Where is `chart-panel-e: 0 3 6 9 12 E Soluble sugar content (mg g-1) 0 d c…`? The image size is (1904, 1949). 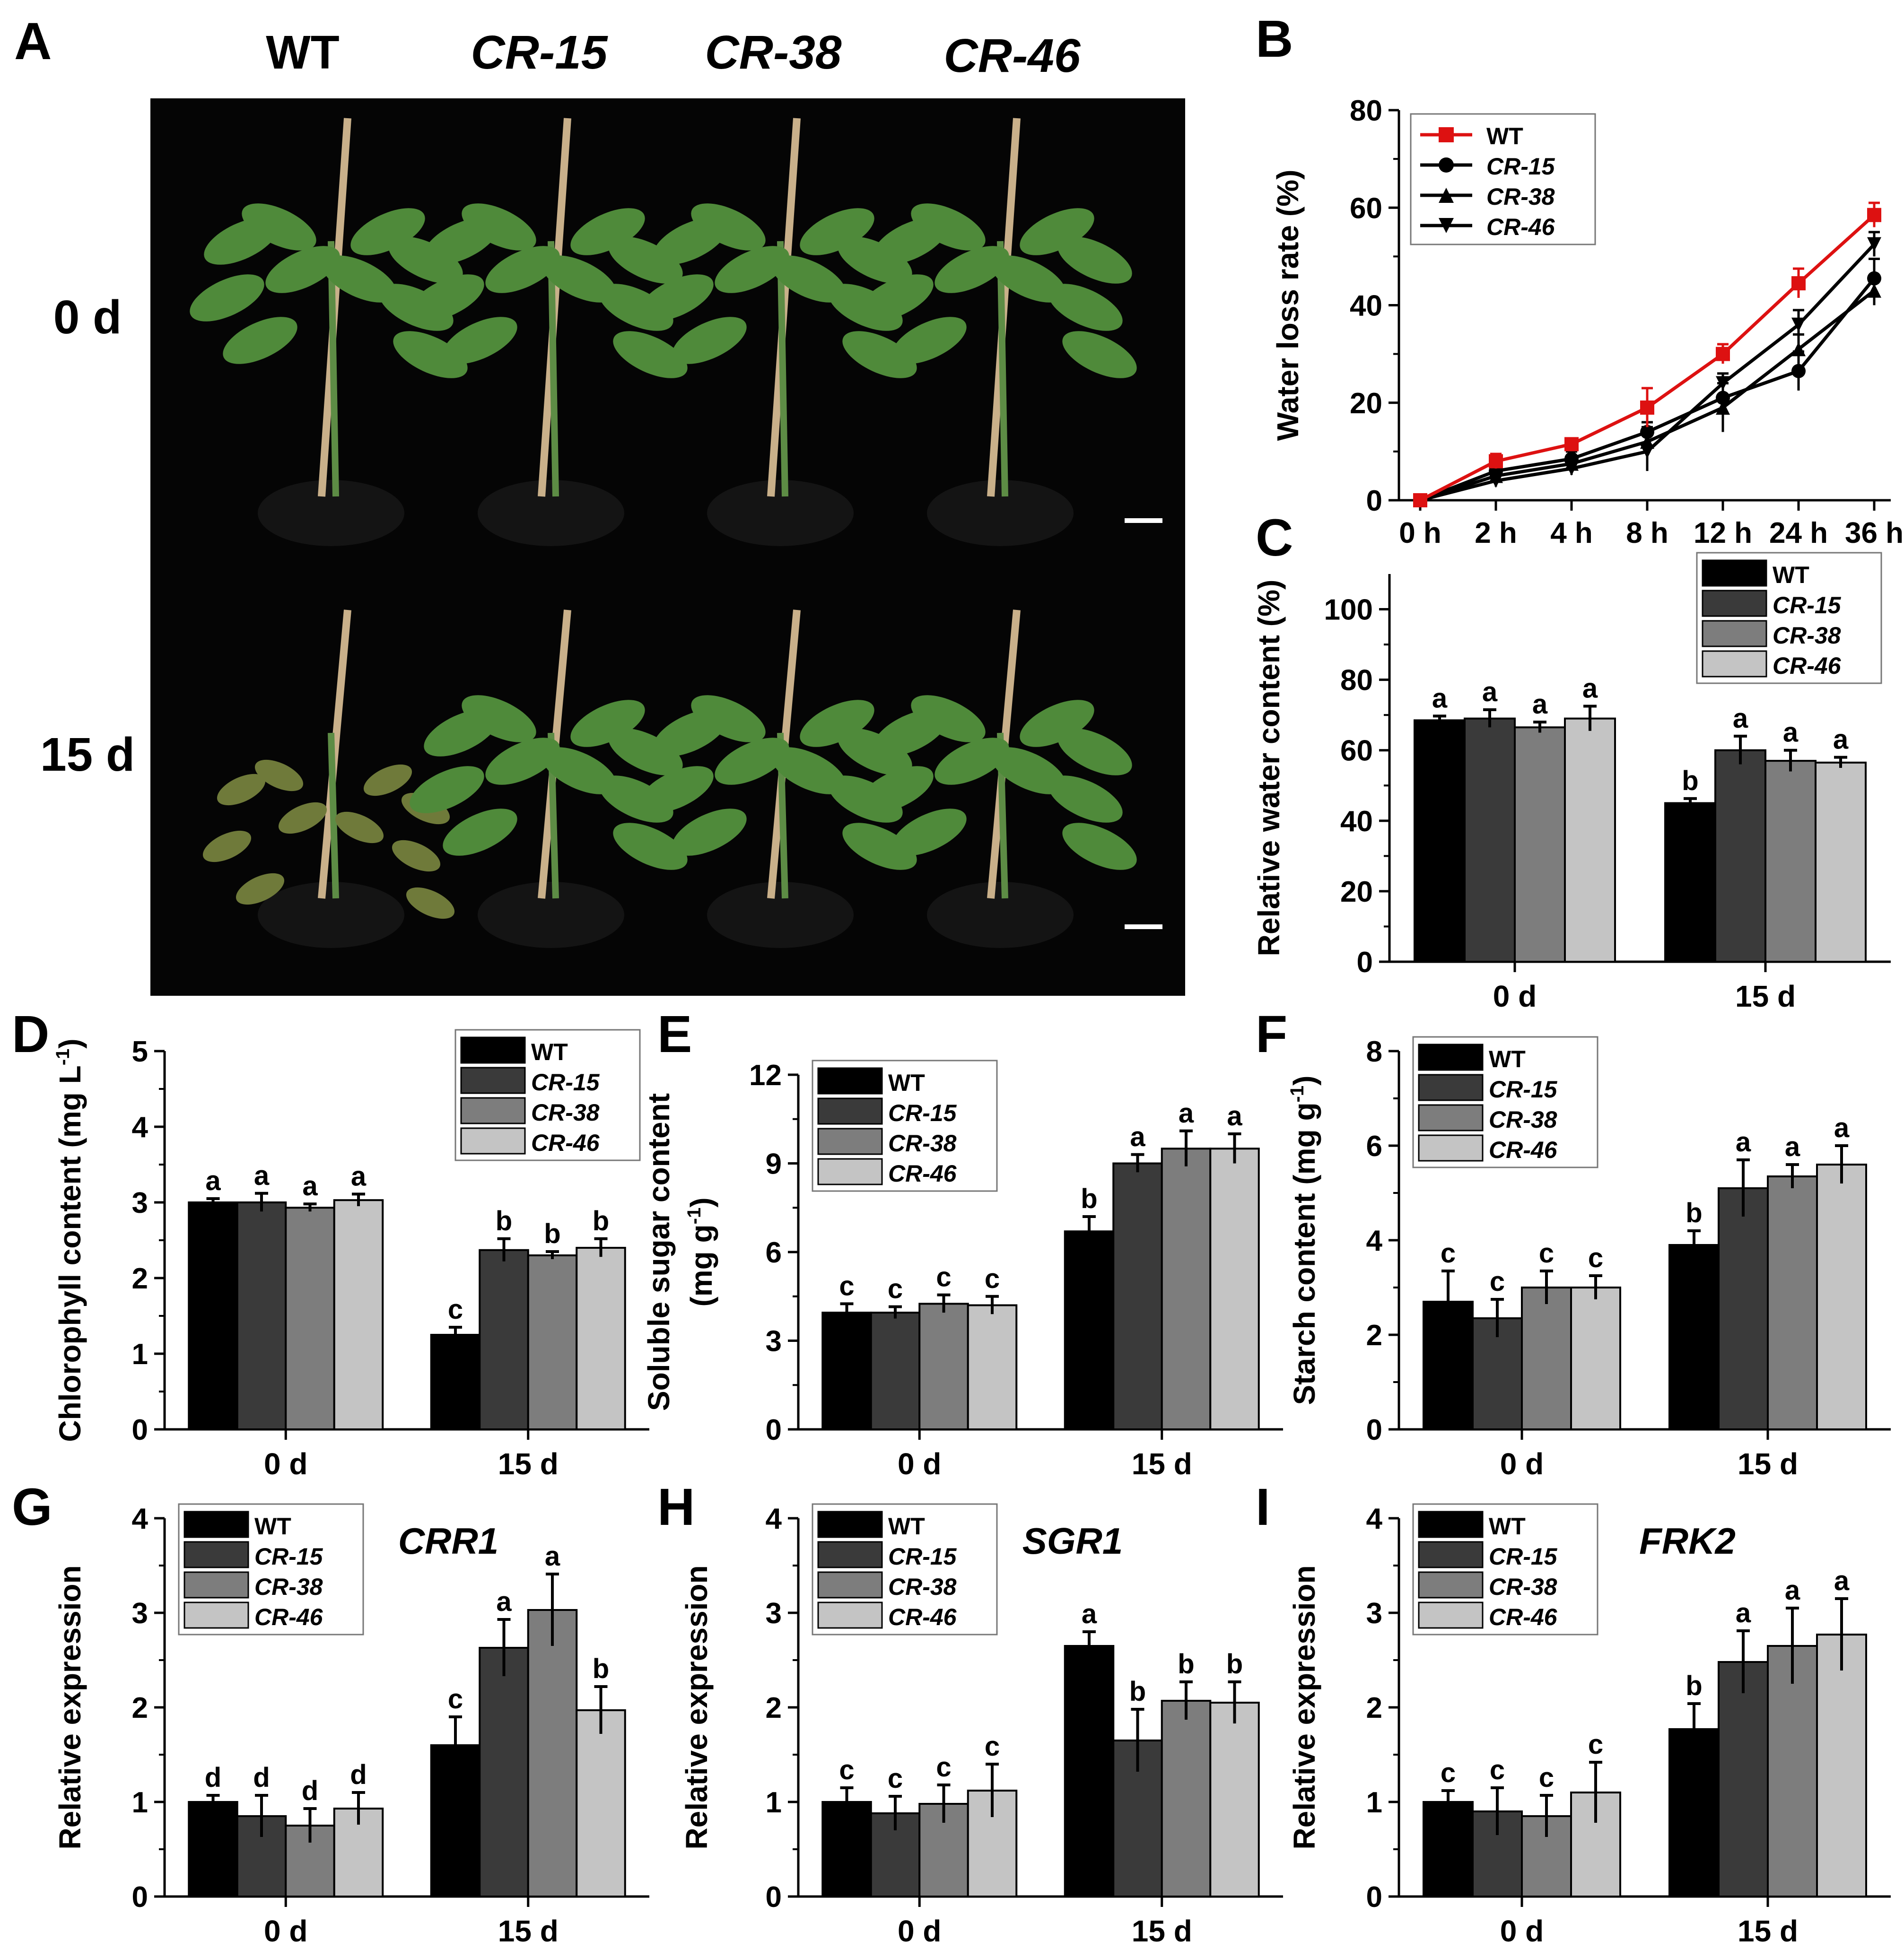 chart-panel-e: 0 3 6 9 12 E Soluble sugar content (mg g-1) 0 d c… is located at coordinates (962, 1243).